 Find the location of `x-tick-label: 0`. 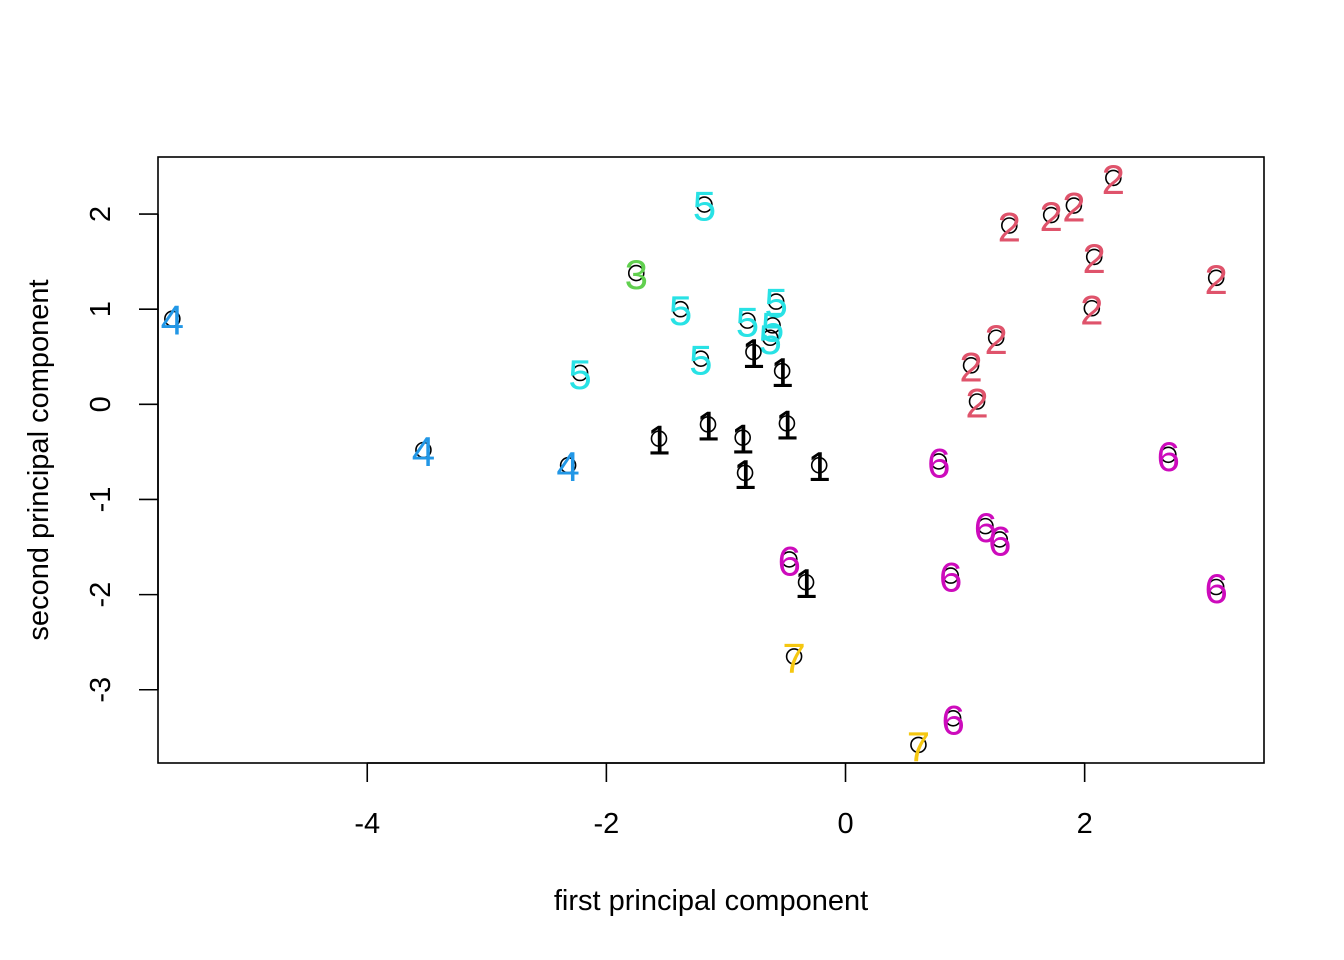

x-tick-label: 0 is located at coordinates (845, 824).